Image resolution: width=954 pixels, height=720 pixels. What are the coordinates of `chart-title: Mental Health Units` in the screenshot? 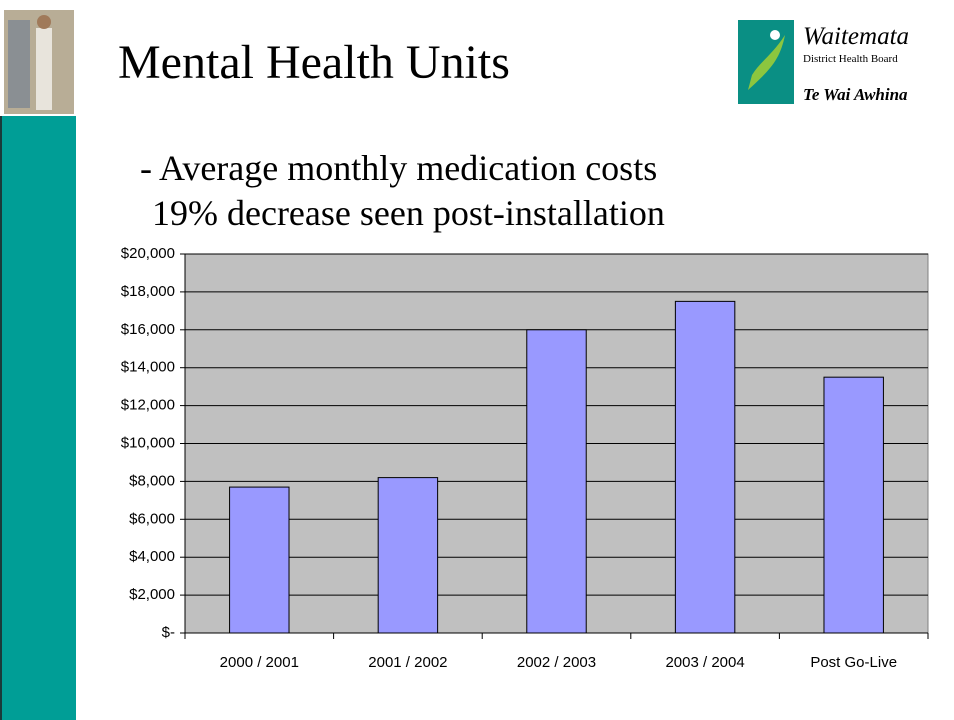 It's located at (314, 62).